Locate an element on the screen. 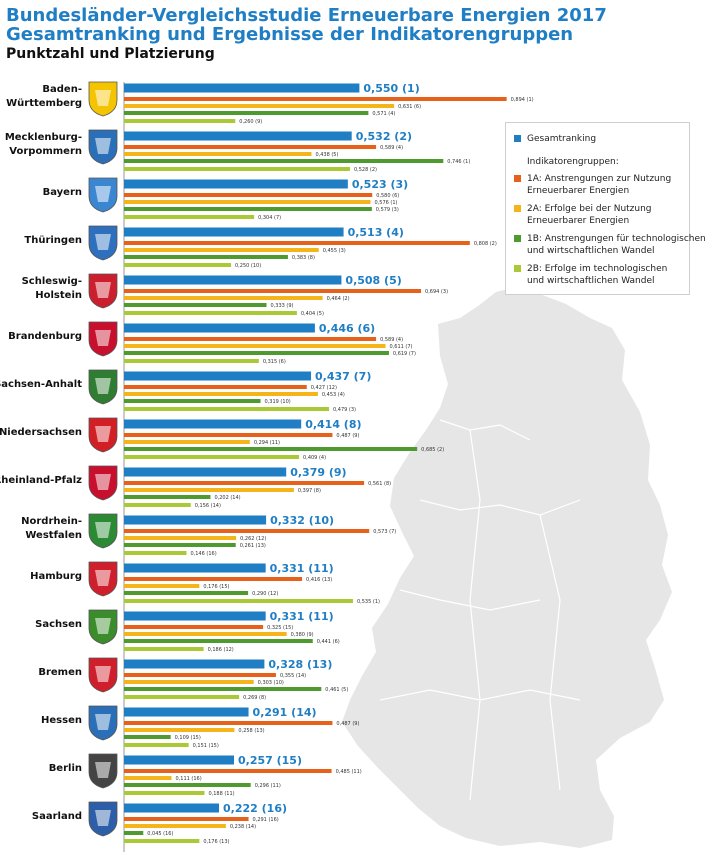  data-label-total-4: 0,508 (5) is located at coordinates (373, 280).